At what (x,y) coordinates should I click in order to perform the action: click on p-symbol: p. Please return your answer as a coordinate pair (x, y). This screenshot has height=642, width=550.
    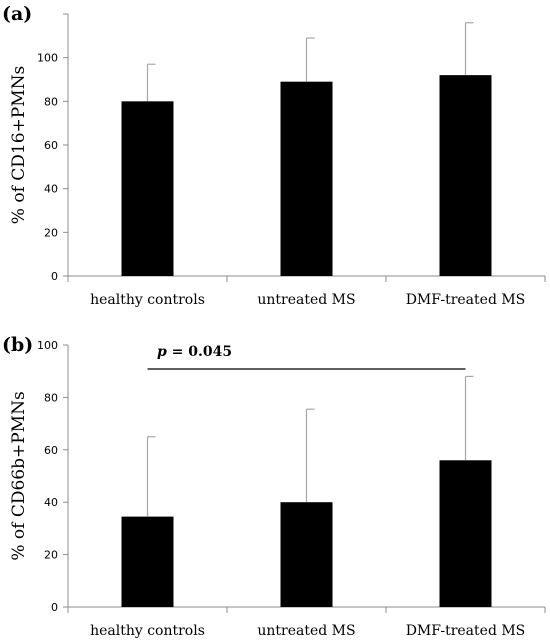
    Looking at the image, I should click on (162, 352).